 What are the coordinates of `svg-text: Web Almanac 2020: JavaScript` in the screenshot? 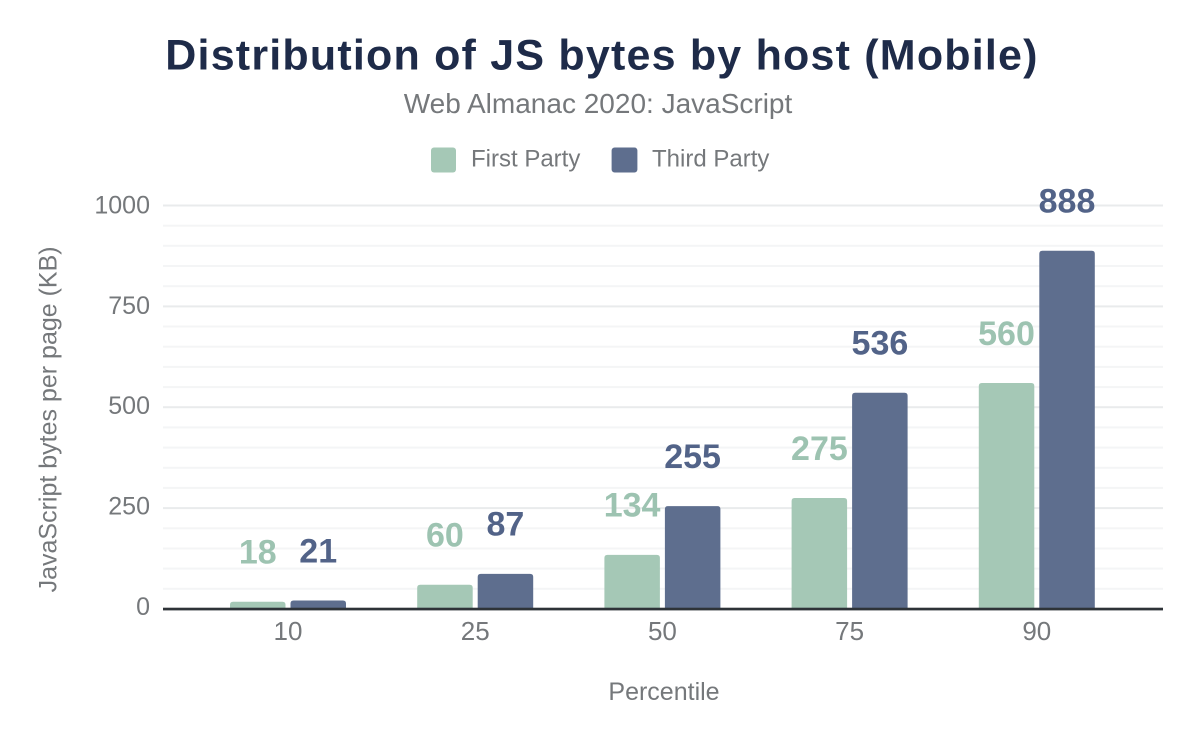 It's located at (598, 103).